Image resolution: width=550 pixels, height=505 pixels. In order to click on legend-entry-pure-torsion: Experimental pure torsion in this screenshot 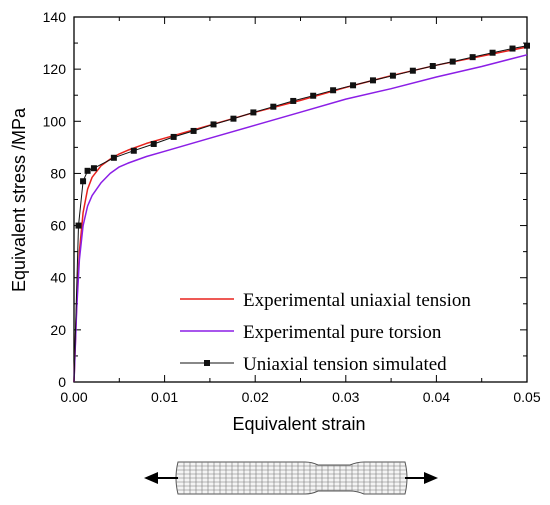, I will do `click(311, 332)`.